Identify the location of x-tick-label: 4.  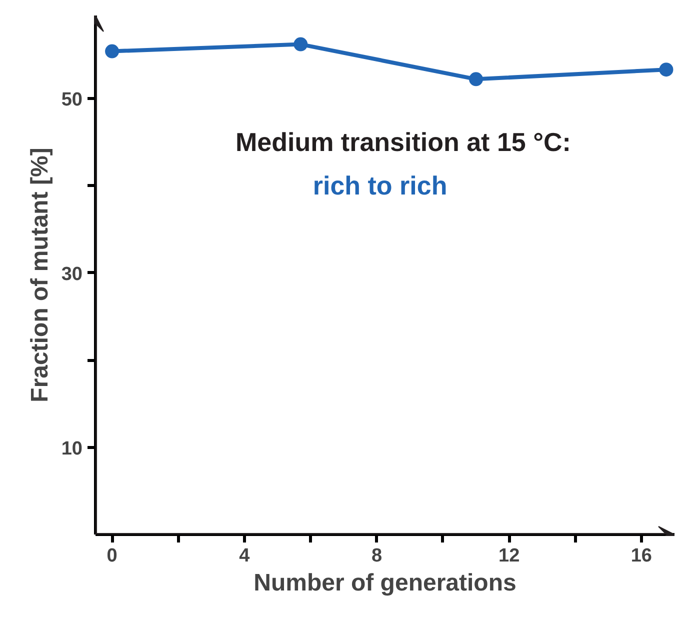
(244, 556).